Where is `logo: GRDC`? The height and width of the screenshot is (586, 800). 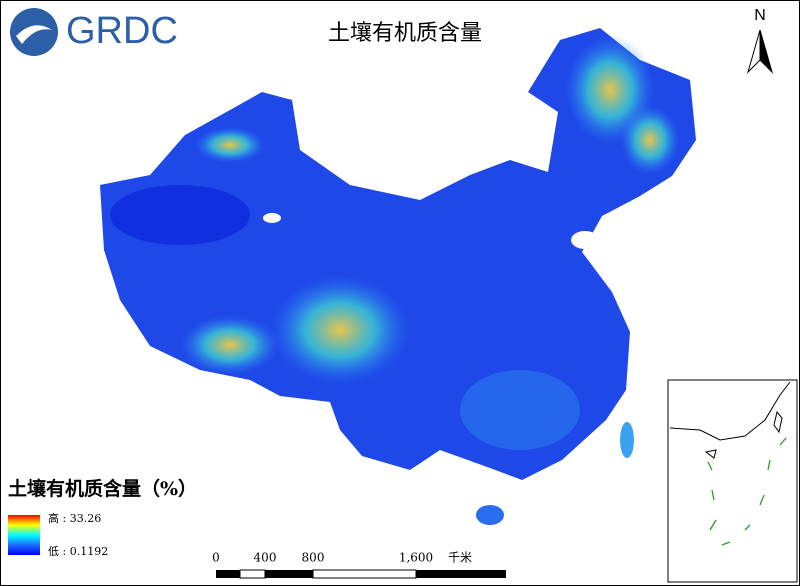 logo: GRDC is located at coordinates (94, 32).